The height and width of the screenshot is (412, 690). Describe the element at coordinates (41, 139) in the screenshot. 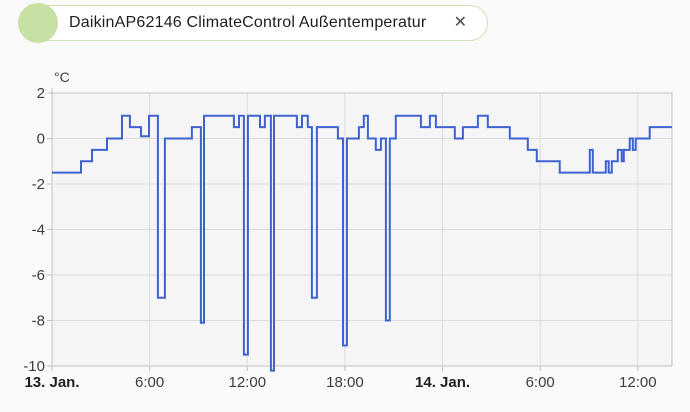

I see `y-tick-label: 0` at that location.